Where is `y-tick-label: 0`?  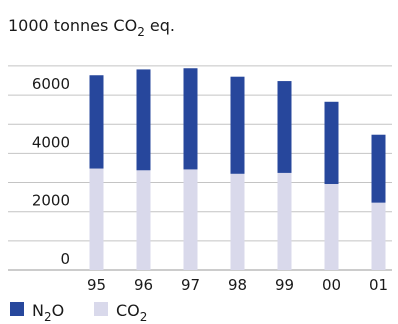 y-tick-label: 0 is located at coordinates (65, 259).